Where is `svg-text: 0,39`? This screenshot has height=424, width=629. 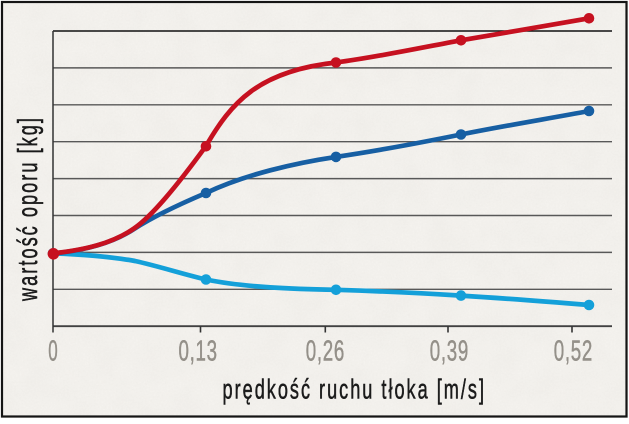
svg-text: 0,39 is located at coordinates (449, 352).